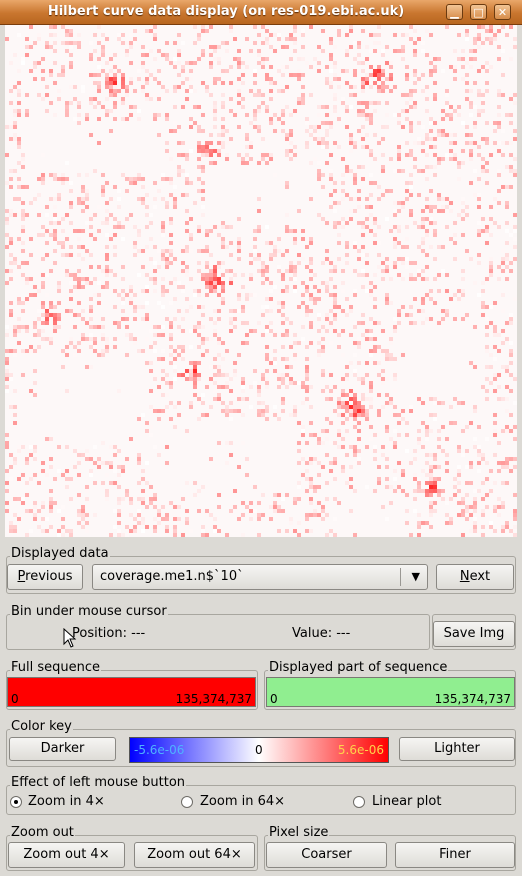 Image resolution: width=522 pixels, height=876 pixels. Describe the element at coordinates (218, 632) in the screenshot. I see `bin-cursor-frame` at that location.